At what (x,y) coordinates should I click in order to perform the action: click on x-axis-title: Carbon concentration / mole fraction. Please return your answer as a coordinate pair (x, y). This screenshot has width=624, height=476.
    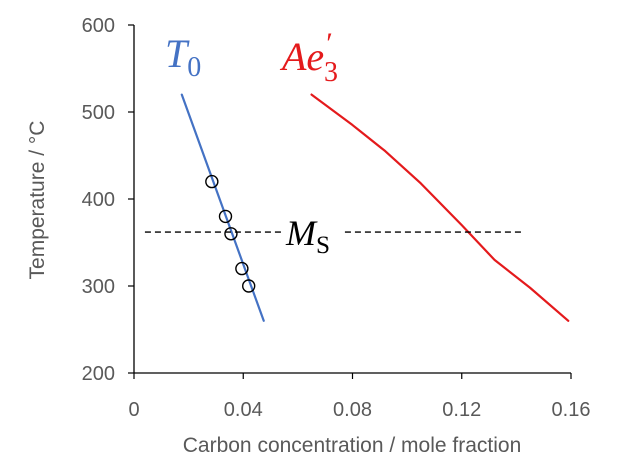
    Looking at the image, I should click on (352, 445).